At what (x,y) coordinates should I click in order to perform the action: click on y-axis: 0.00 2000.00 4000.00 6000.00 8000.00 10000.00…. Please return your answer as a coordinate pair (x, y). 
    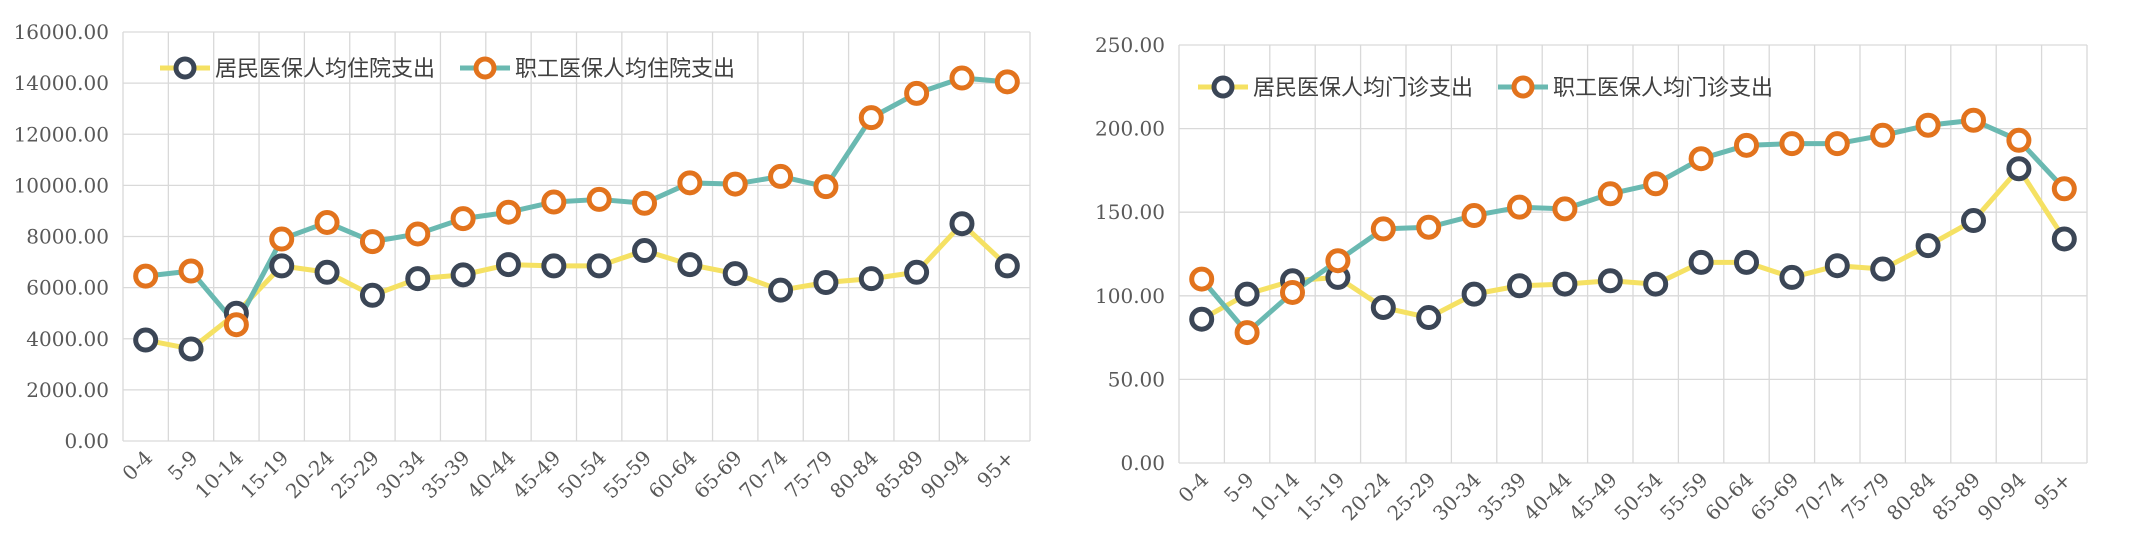
    Looking at the image, I should click on (61, 236).